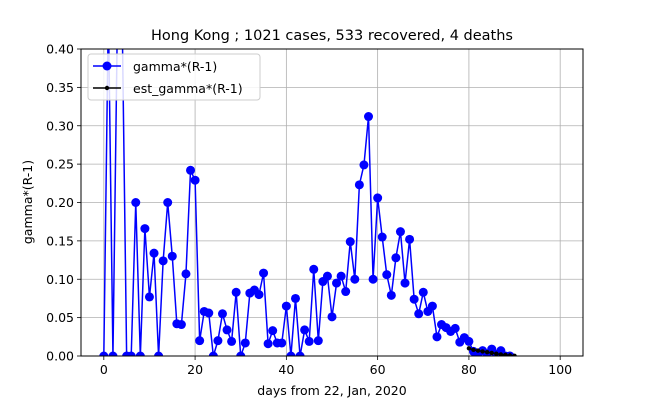 Image resolution: width=647 pixels, height=400 pixels. What do you see at coordinates (60, 240) in the screenshot?
I see `y-tick-label: 0.15` at bounding box center [60, 240].